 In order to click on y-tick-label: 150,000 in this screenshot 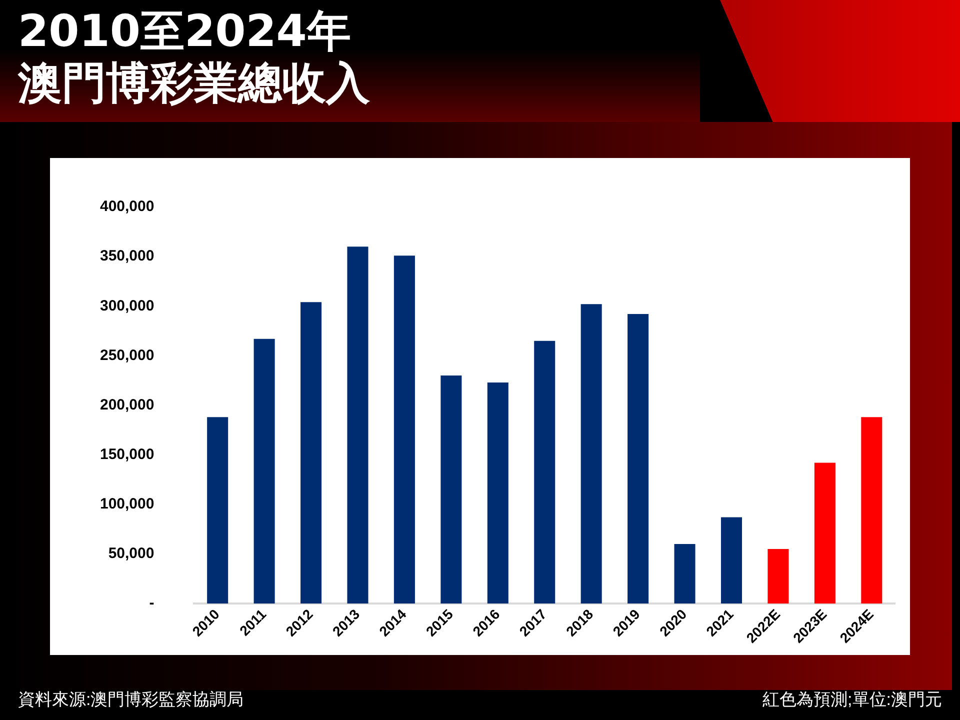, I will do `click(127, 454)`.